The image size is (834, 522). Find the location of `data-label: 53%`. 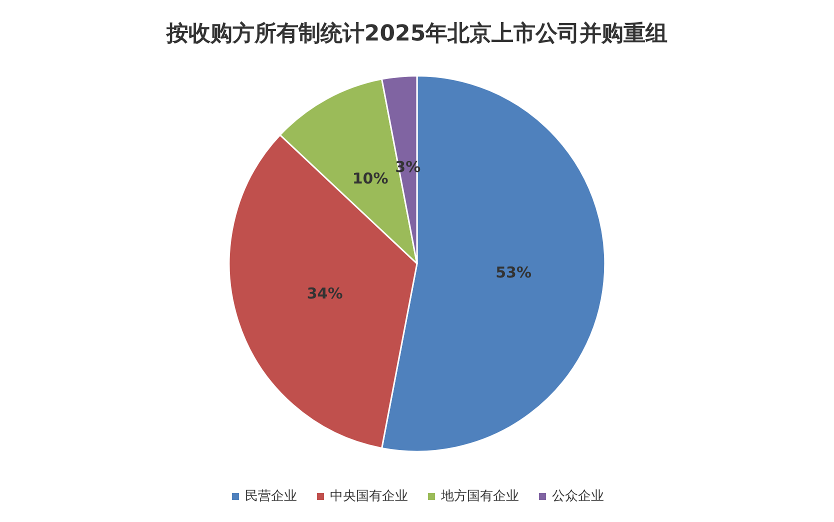

data-label: 53% is located at coordinates (514, 273).